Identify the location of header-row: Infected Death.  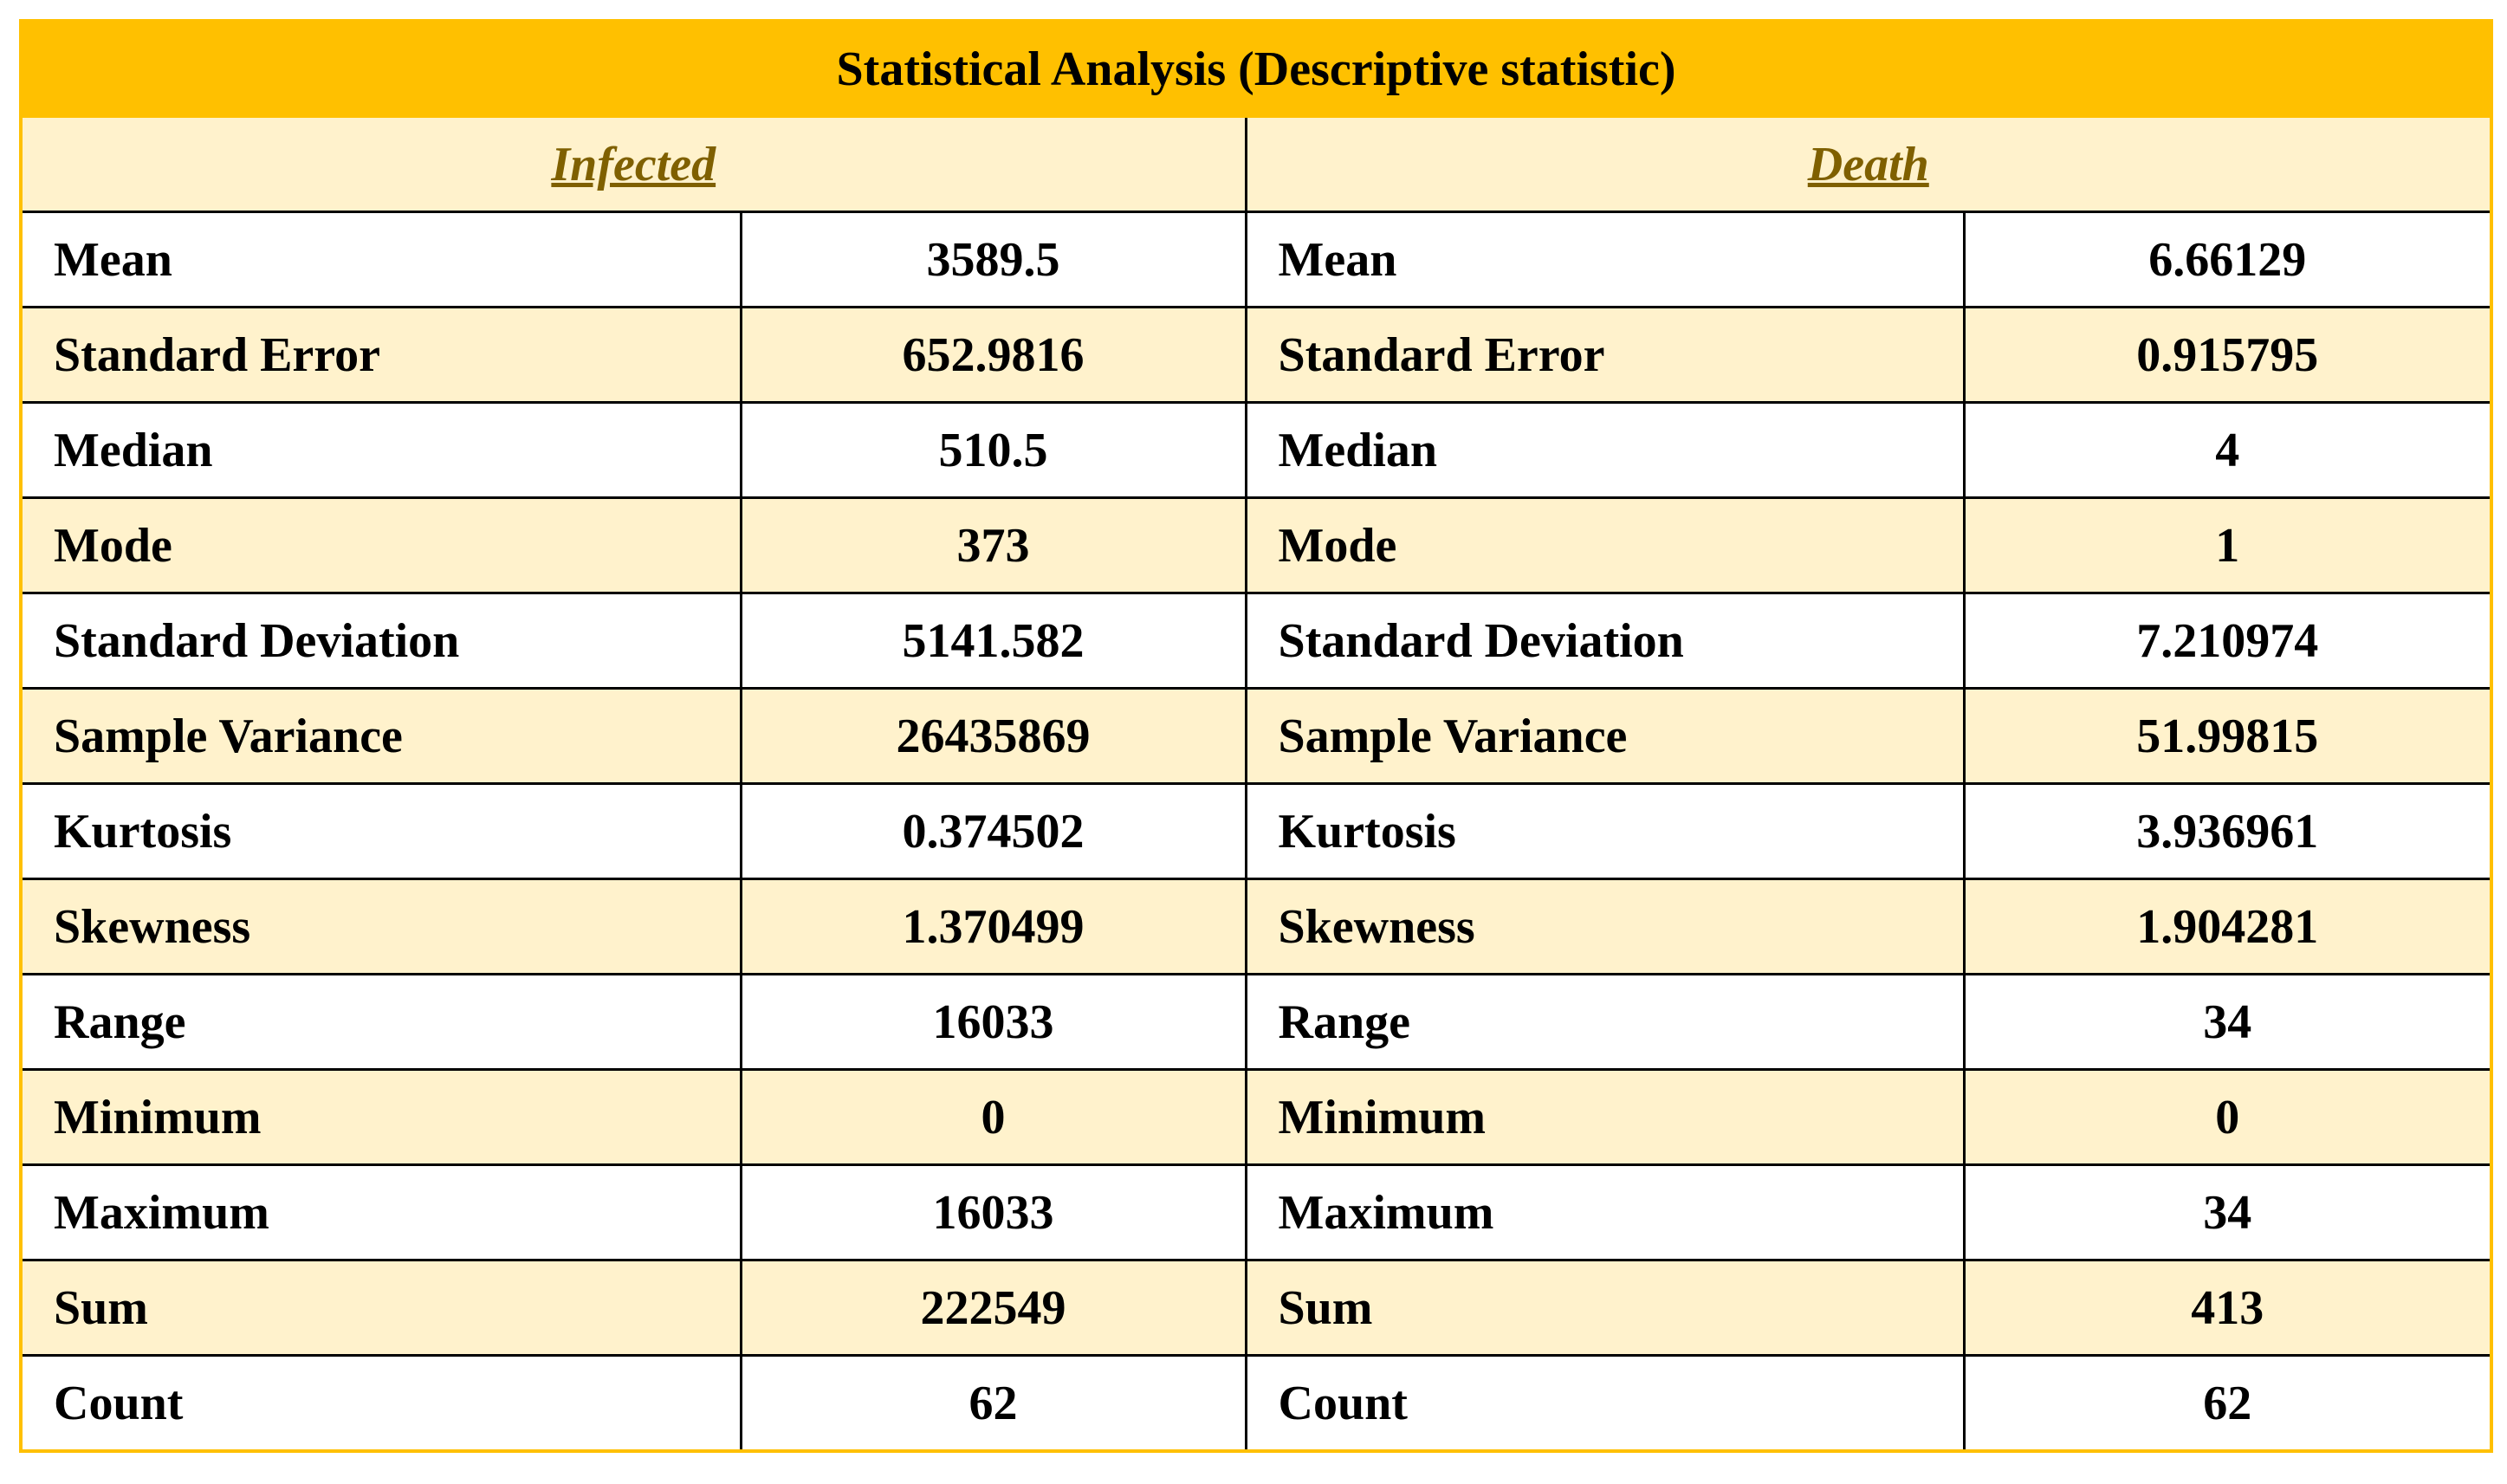
(1256, 164).